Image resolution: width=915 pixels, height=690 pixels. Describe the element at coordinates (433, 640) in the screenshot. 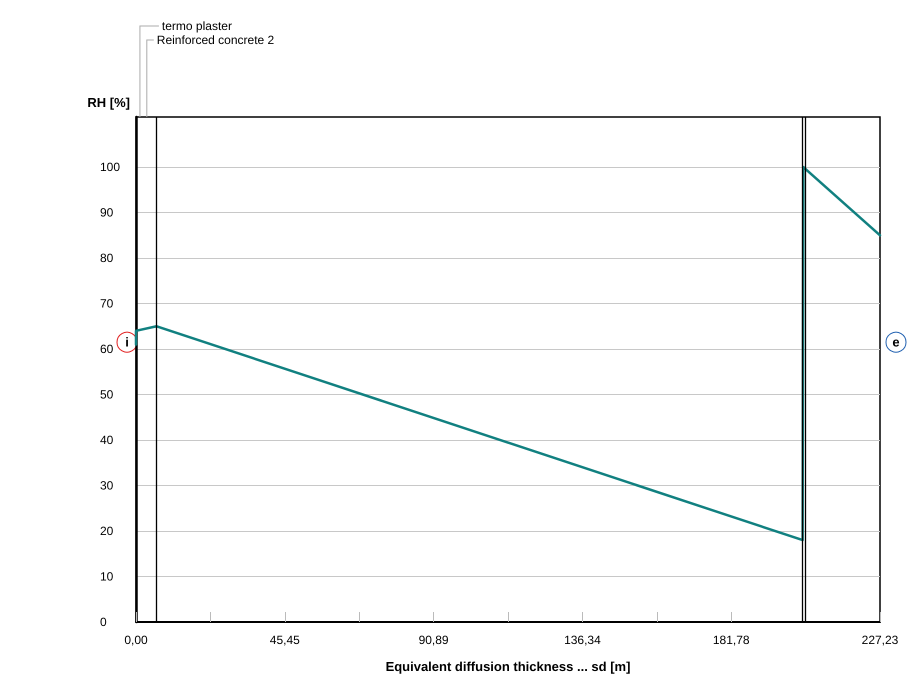

I see `x-tick-label: 90,89` at that location.